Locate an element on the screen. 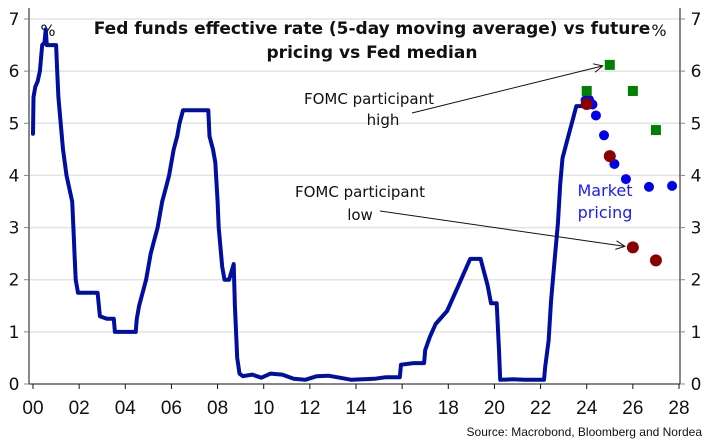  y-tick-label-right: 2 is located at coordinates (696, 281).